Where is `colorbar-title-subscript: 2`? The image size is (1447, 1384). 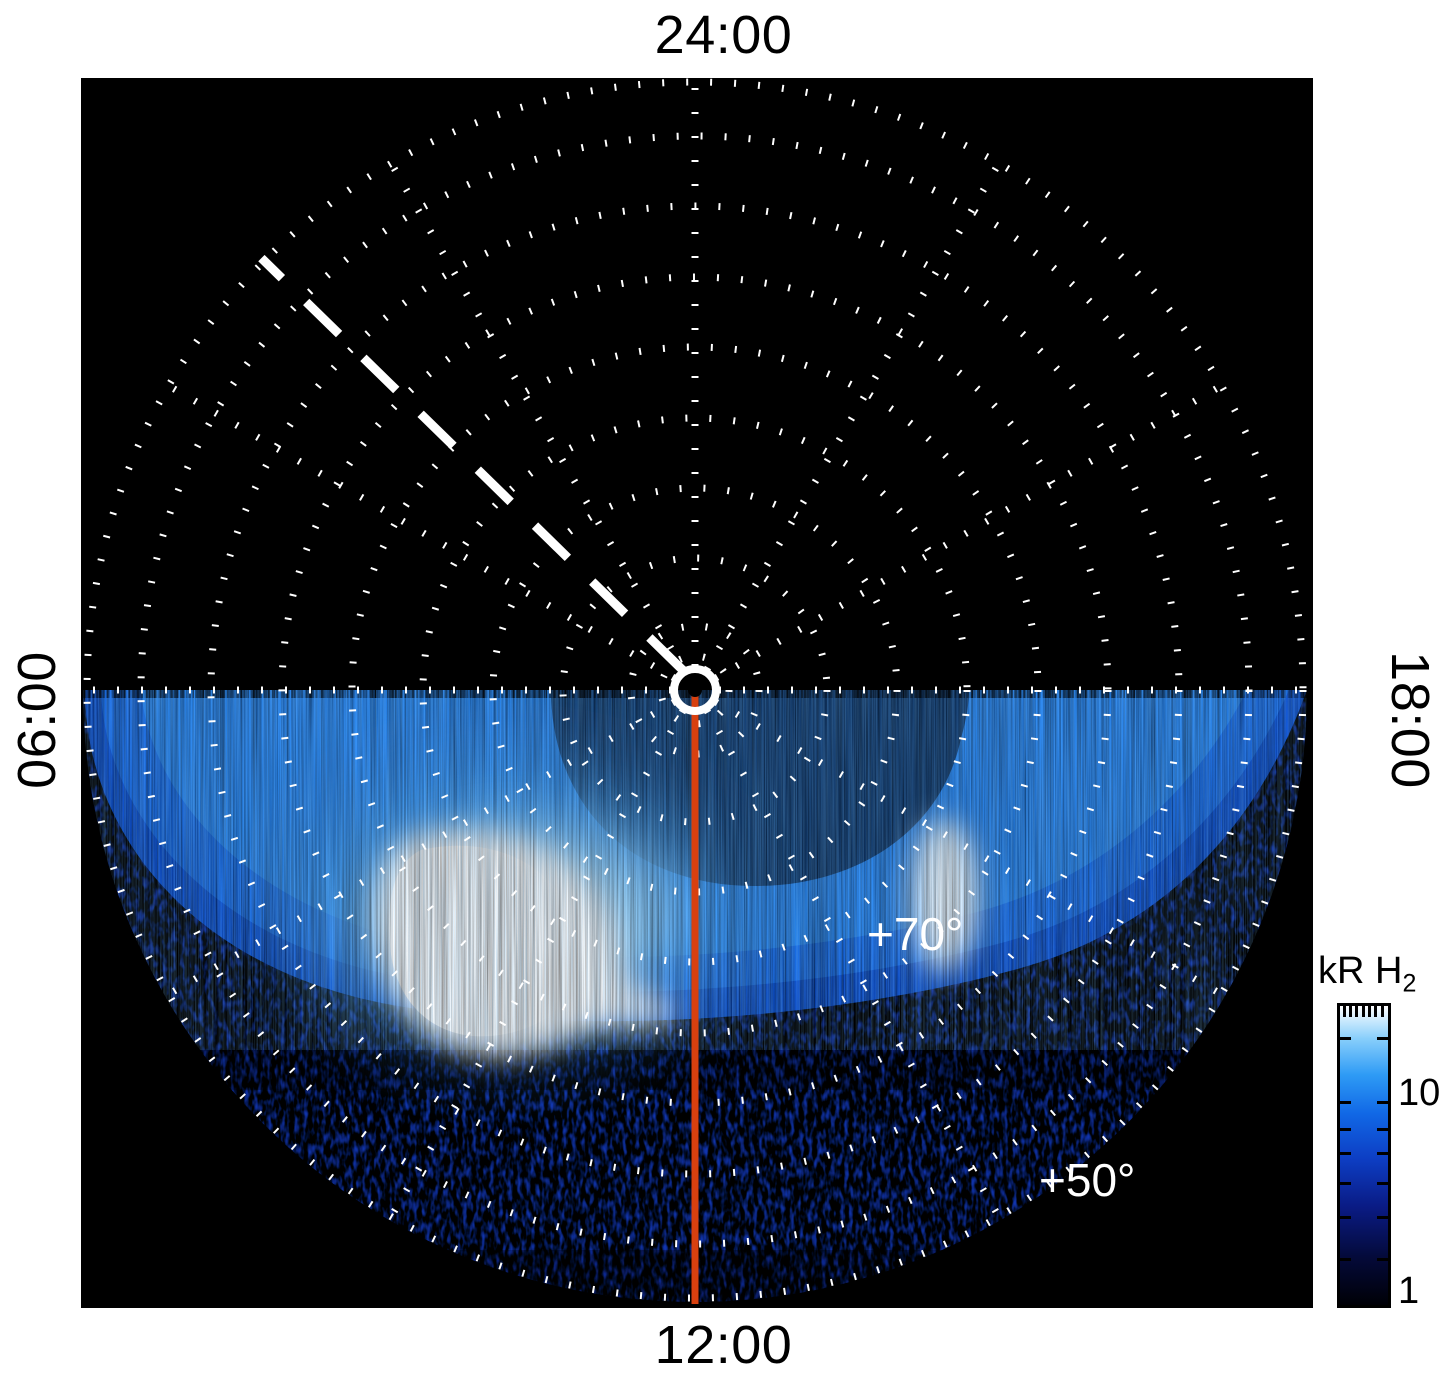
colorbar-title-subscript: 2 is located at coordinates (1409, 983).